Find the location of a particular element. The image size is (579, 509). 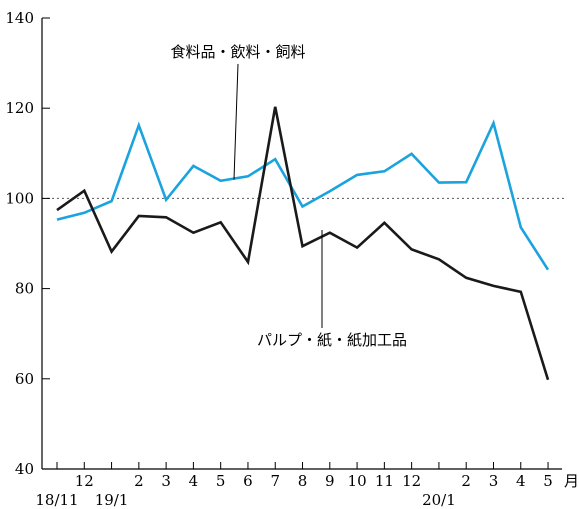

x-year-label: 19/1 is located at coordinates (112, 500).